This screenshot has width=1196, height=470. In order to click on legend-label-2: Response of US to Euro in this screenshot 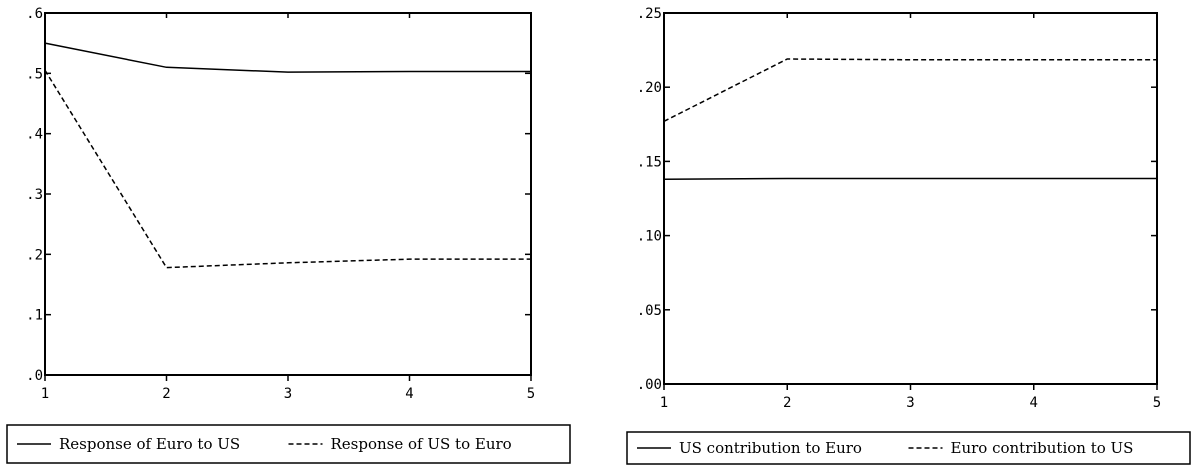, I will do `click(421, 444)`.